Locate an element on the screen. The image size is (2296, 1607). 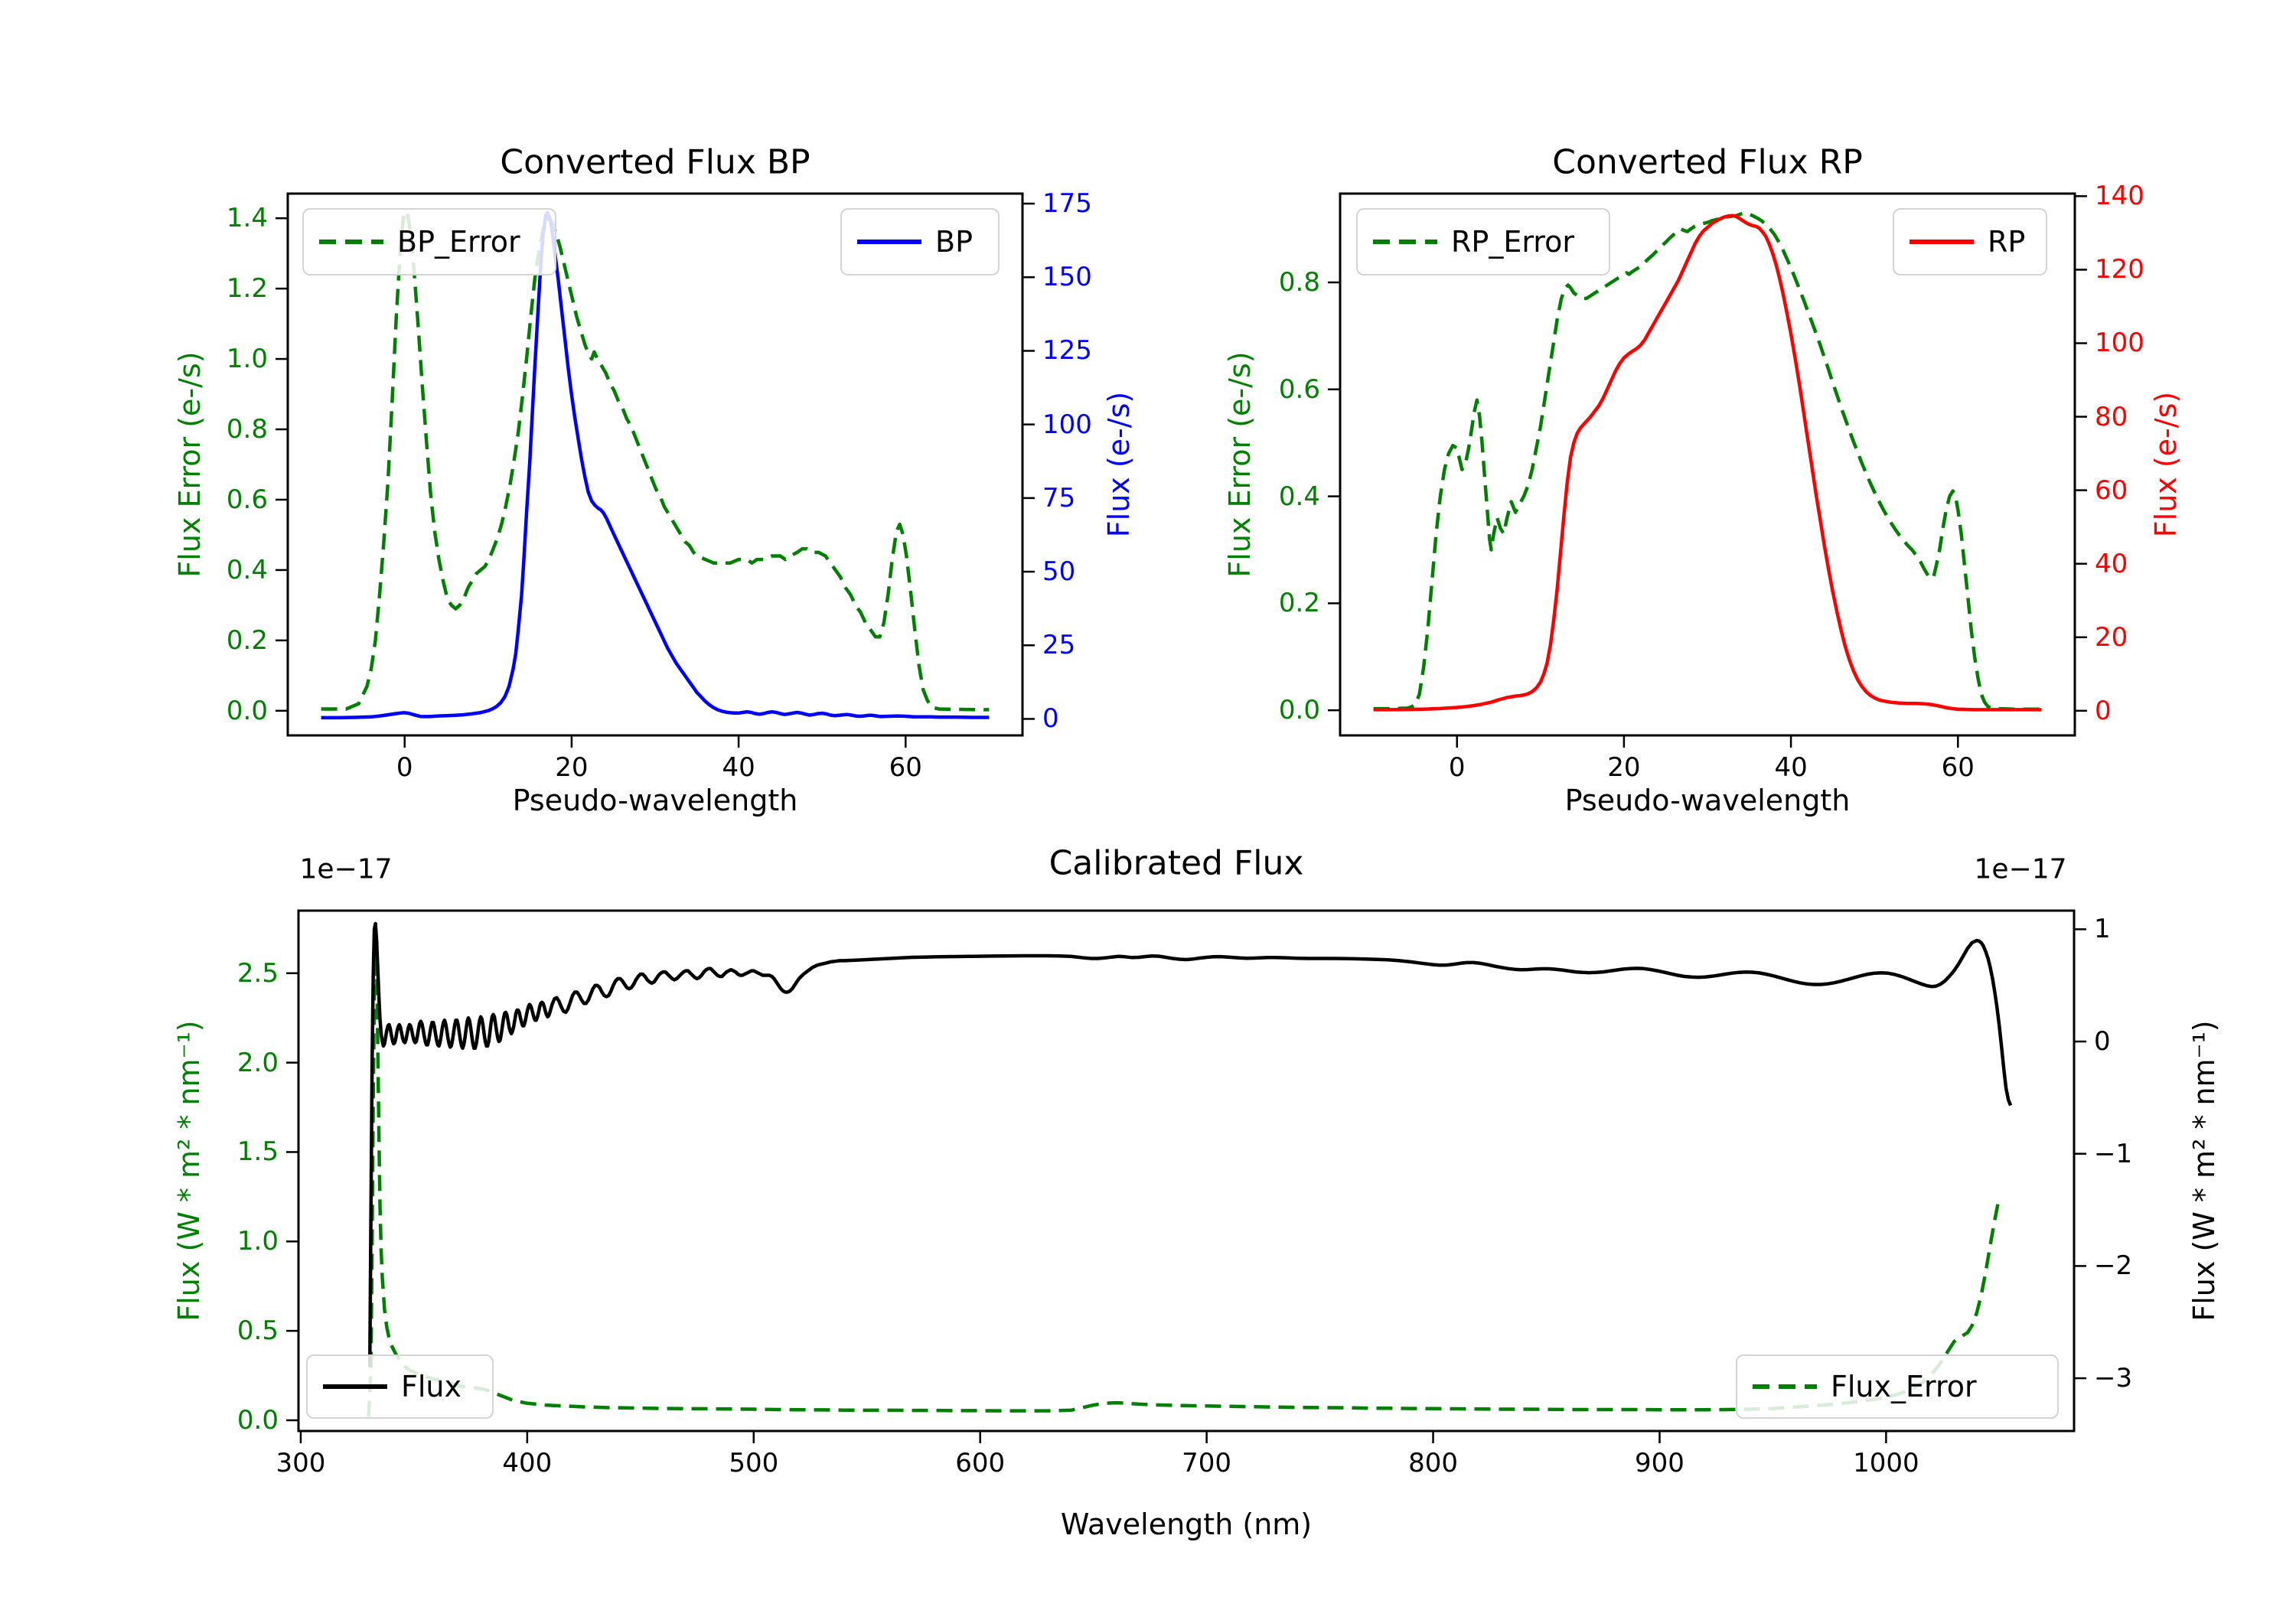
legend-label: RP_Error is located at coordinates (1512, 242).